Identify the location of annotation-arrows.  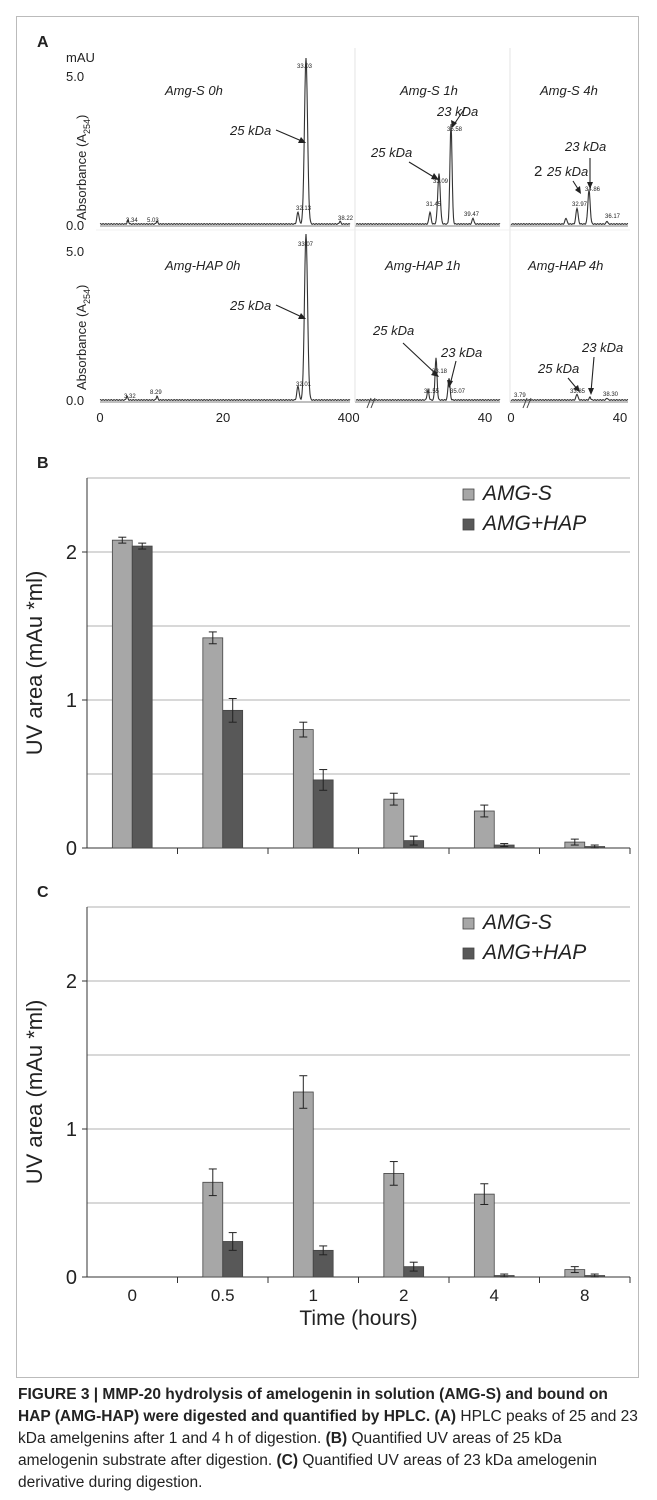
(435, 250).